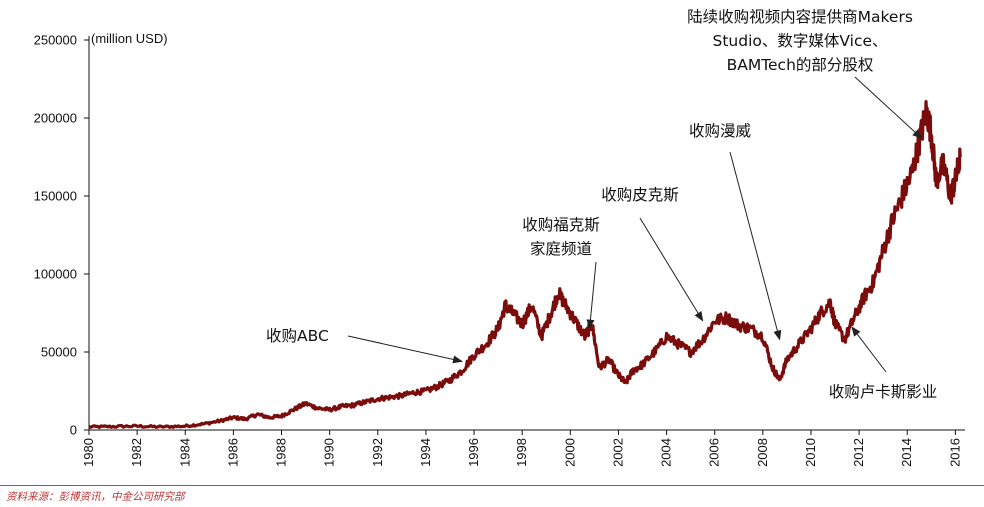 Image resolution: width=984 pixels, height=507 pixels. Describe the element at coordinates (377, 452) in the screenshot. I see `x-tick-label: 1992` at that location.